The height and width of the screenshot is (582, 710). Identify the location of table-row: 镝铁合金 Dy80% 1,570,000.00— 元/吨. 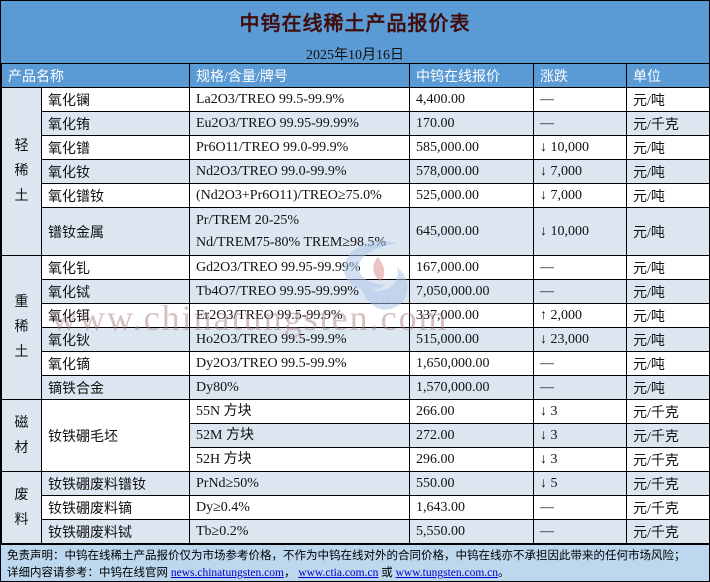
(355, 387).